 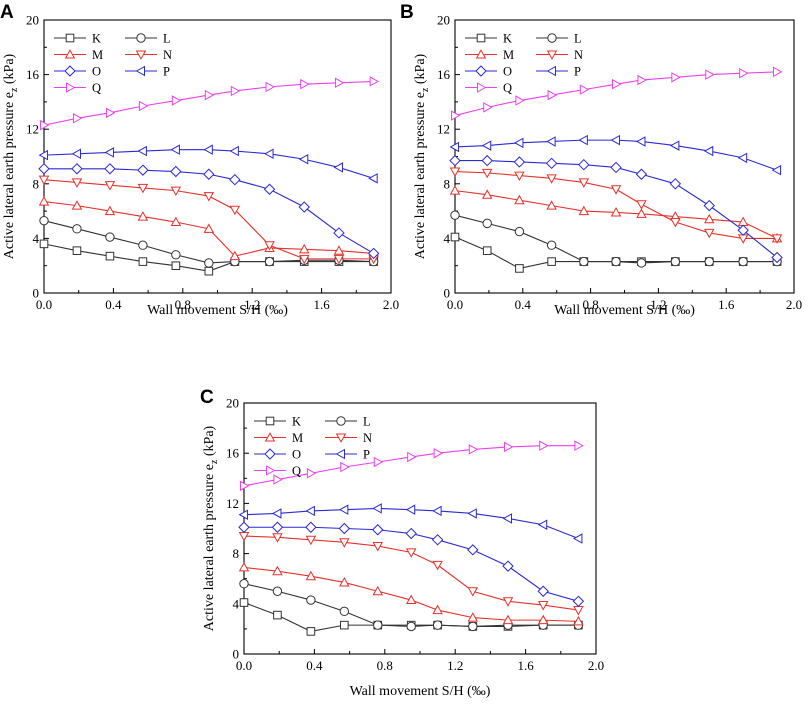 I want to click on legend-label-l: L, so click(x=578, y=39).